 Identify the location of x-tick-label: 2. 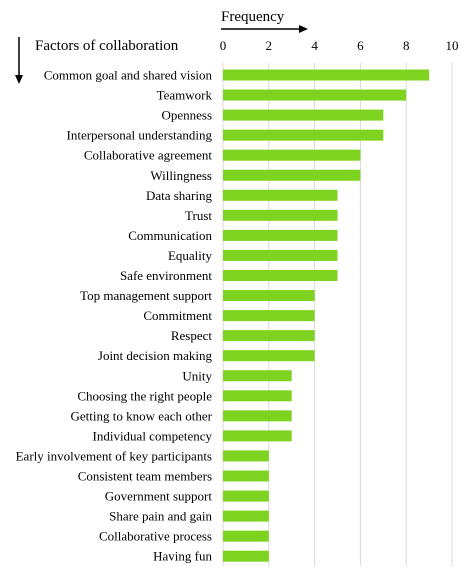
(269, 45).